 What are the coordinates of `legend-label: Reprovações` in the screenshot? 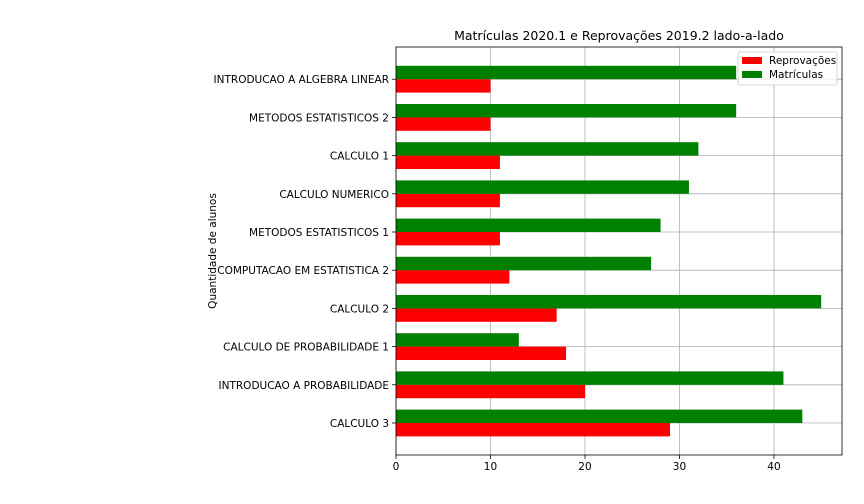 It's located at (802, 61).